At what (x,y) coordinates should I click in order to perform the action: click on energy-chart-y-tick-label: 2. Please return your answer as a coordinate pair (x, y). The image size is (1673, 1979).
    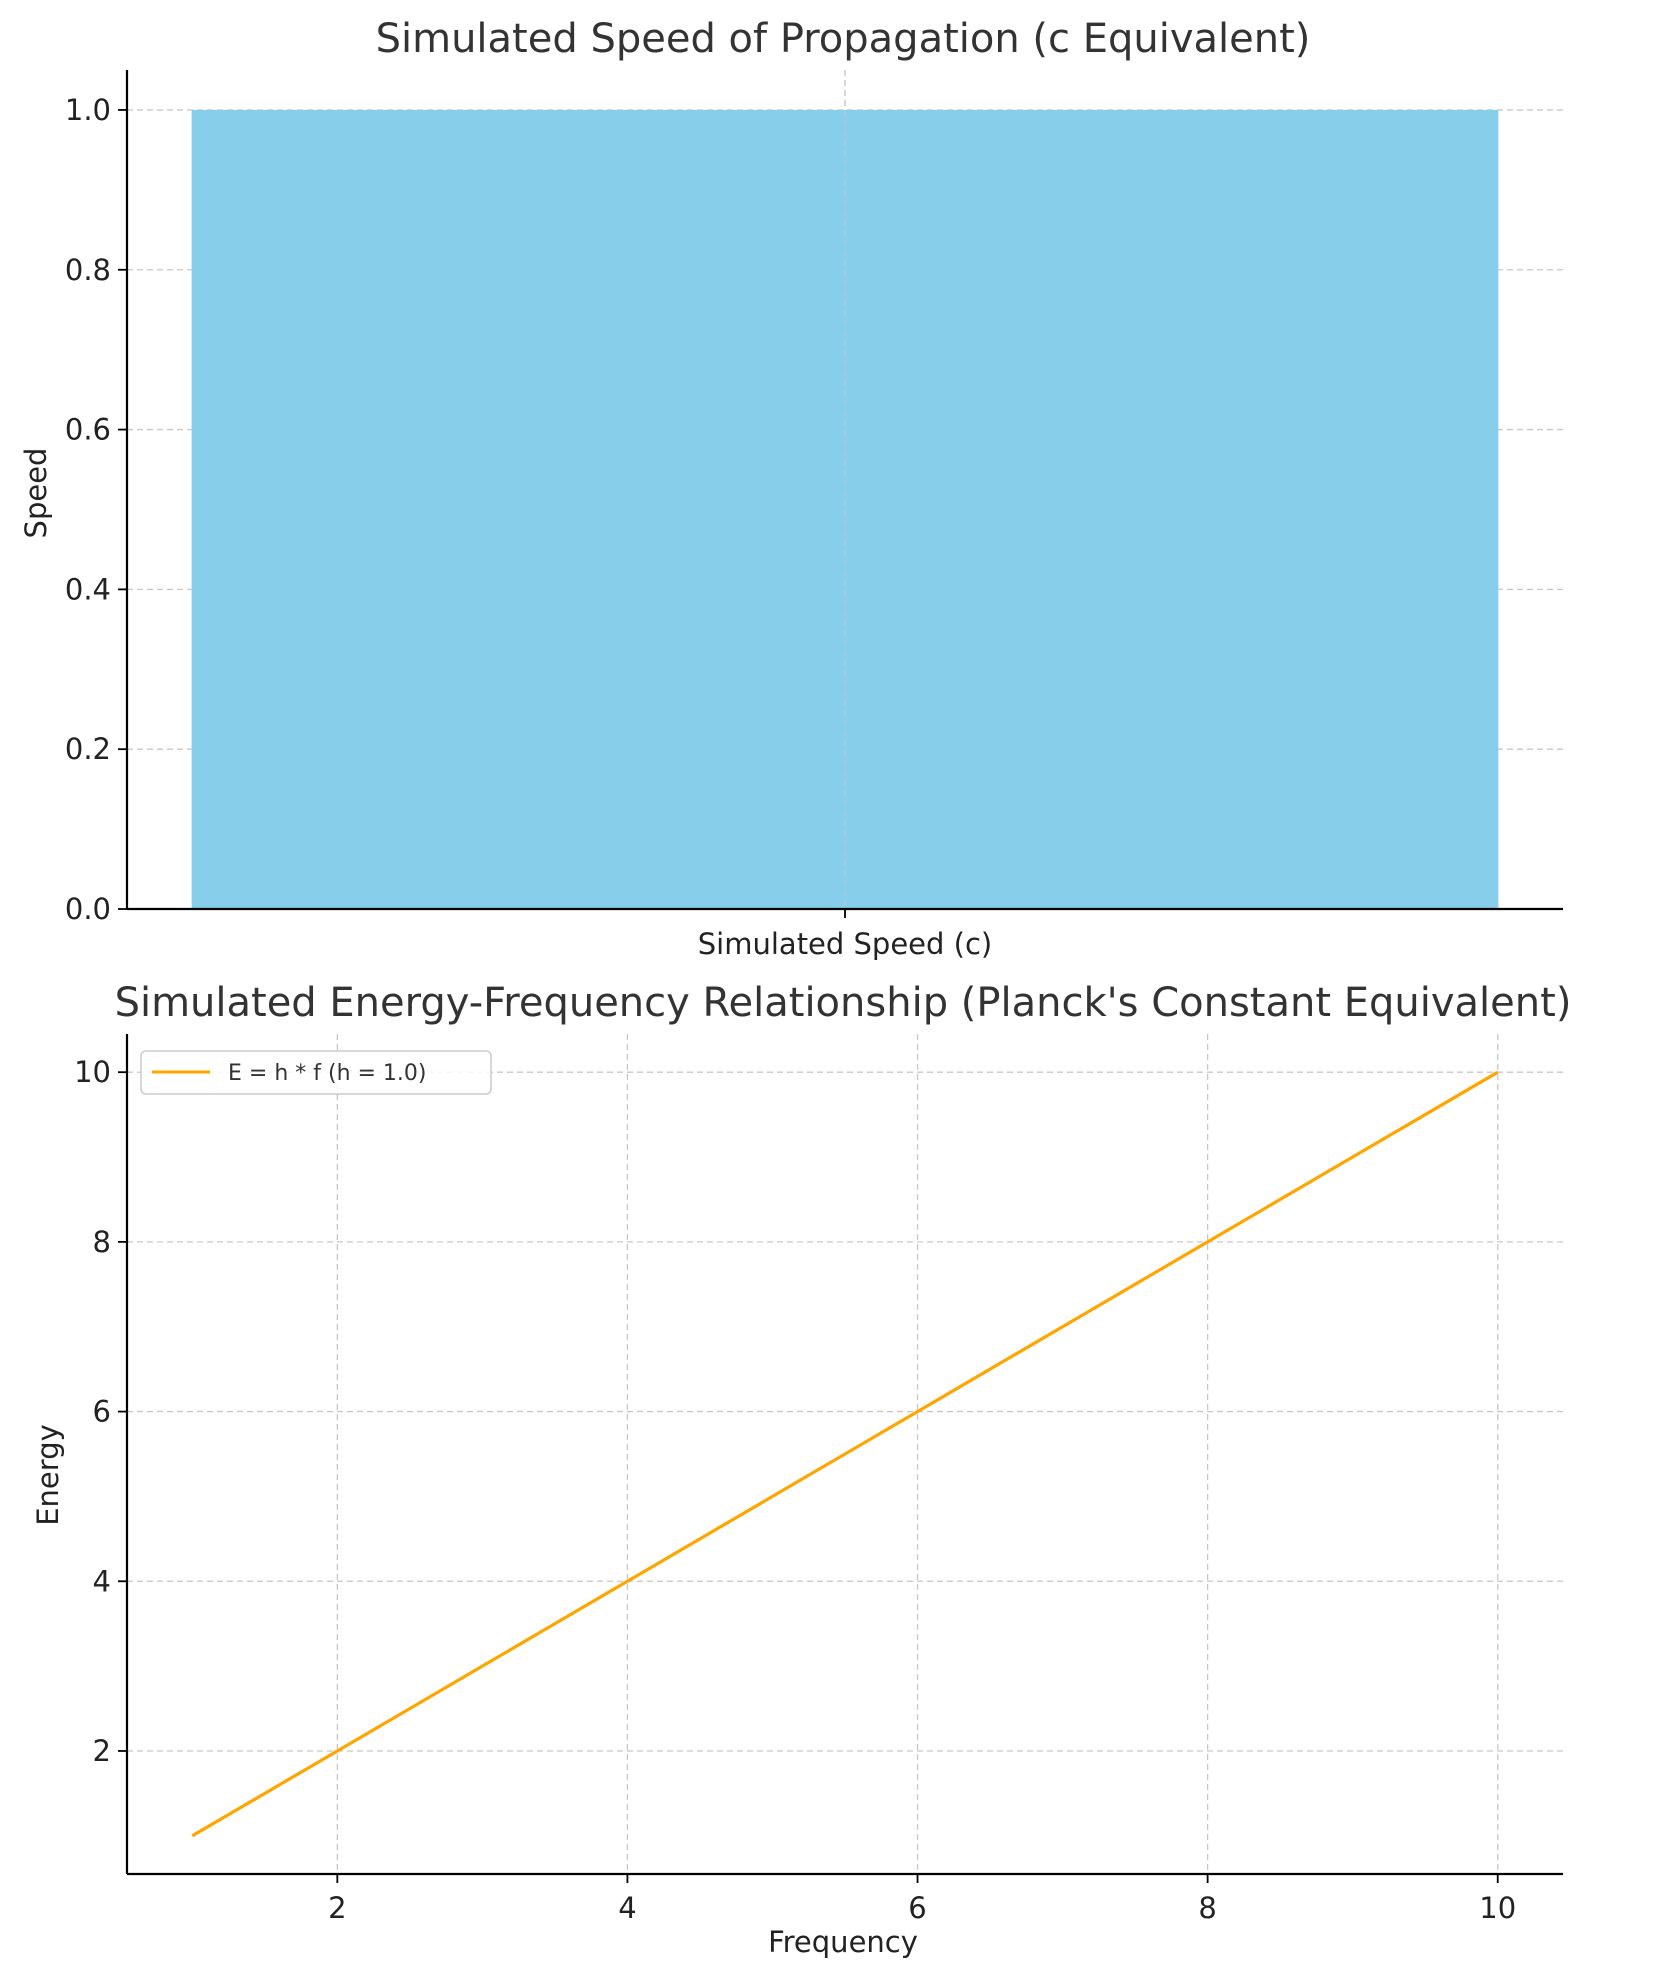
    Looking at the image, I should click on (102, 1751).